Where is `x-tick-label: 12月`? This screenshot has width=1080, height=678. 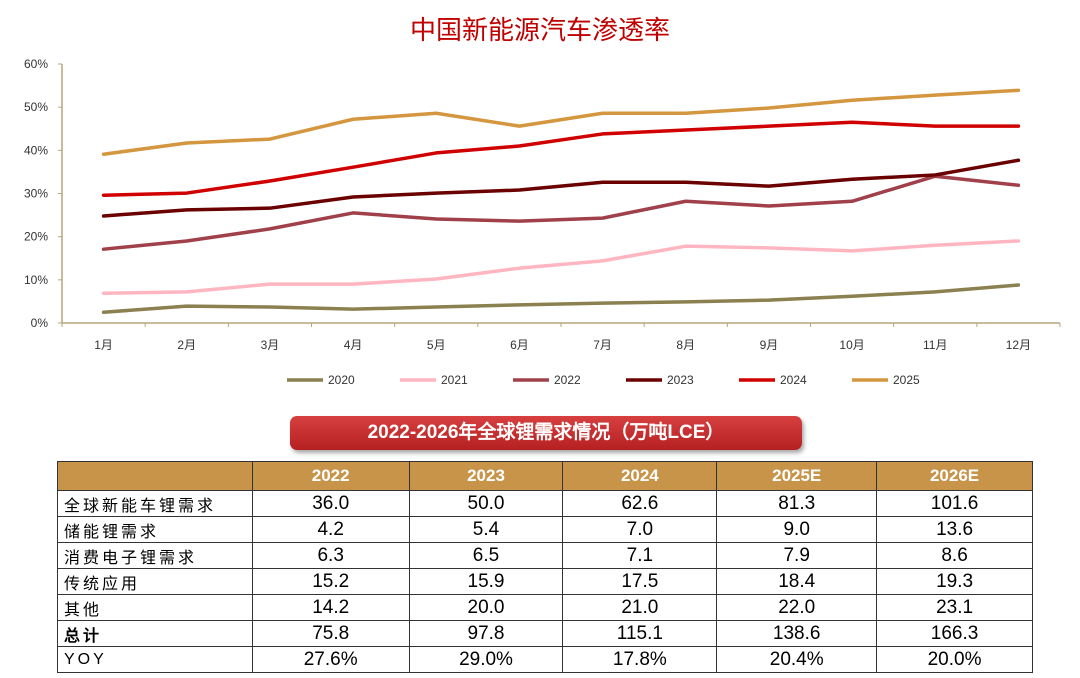 x-tick-label: 12月 is located at coordinates (1018, 345).